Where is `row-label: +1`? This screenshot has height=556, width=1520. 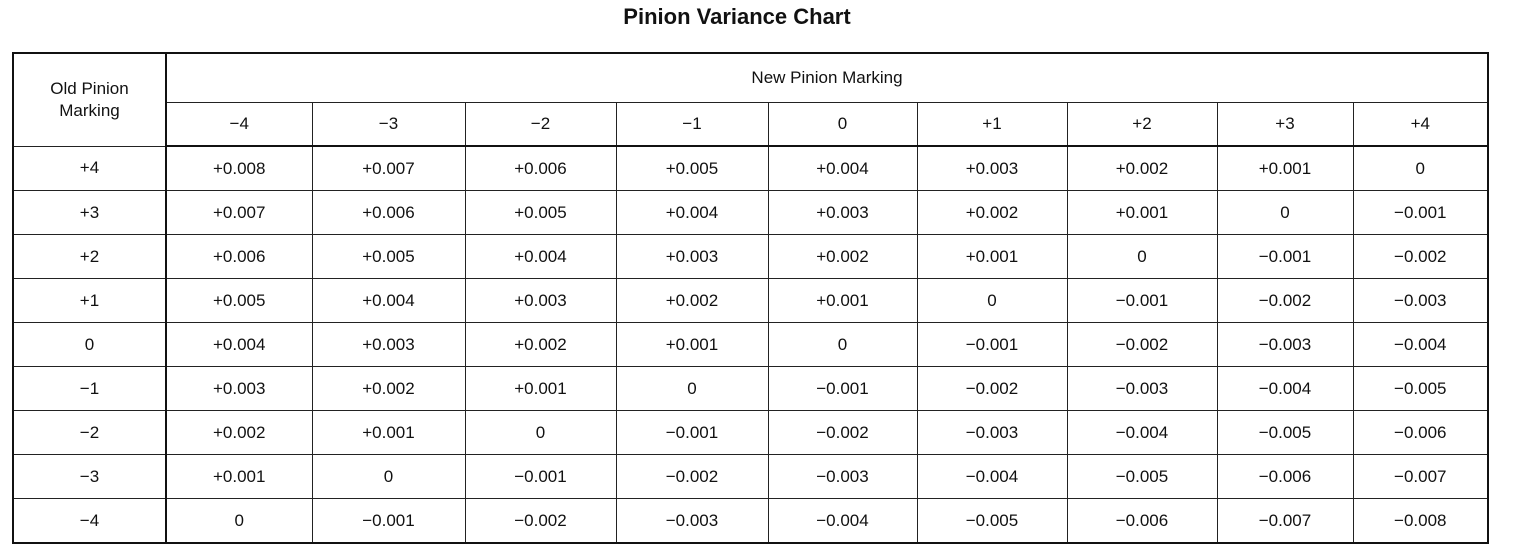 row-label: +1 is located at coordinates (89, 300).